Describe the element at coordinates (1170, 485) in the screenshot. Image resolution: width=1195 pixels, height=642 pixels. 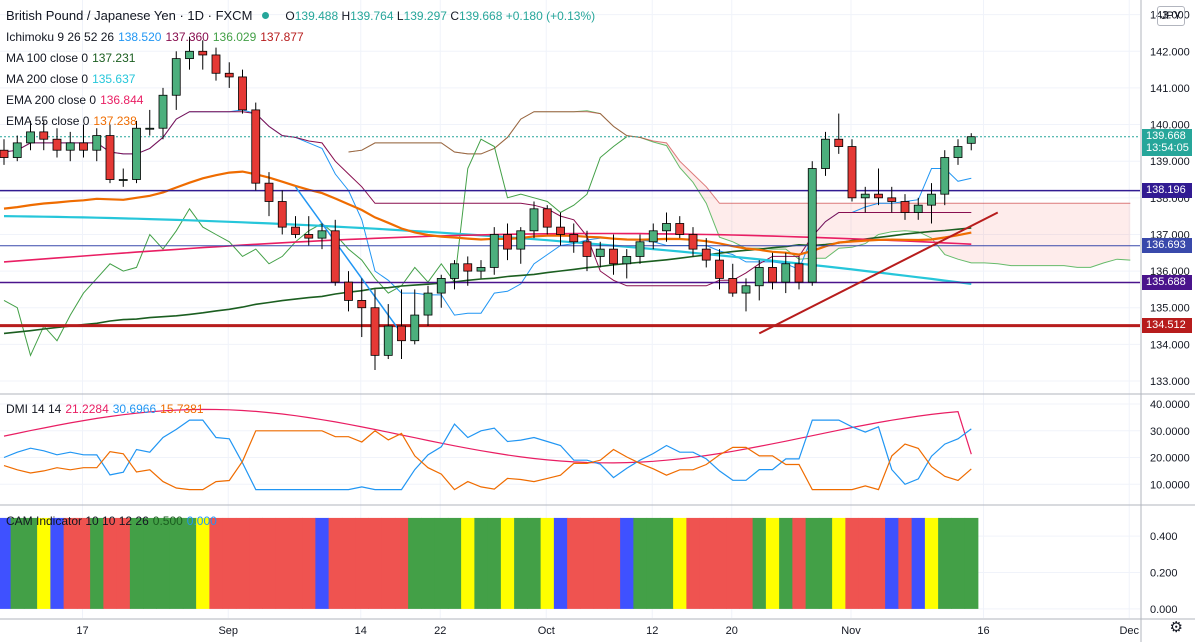
I see `dmi-tick-label: 10.0000` at that location.